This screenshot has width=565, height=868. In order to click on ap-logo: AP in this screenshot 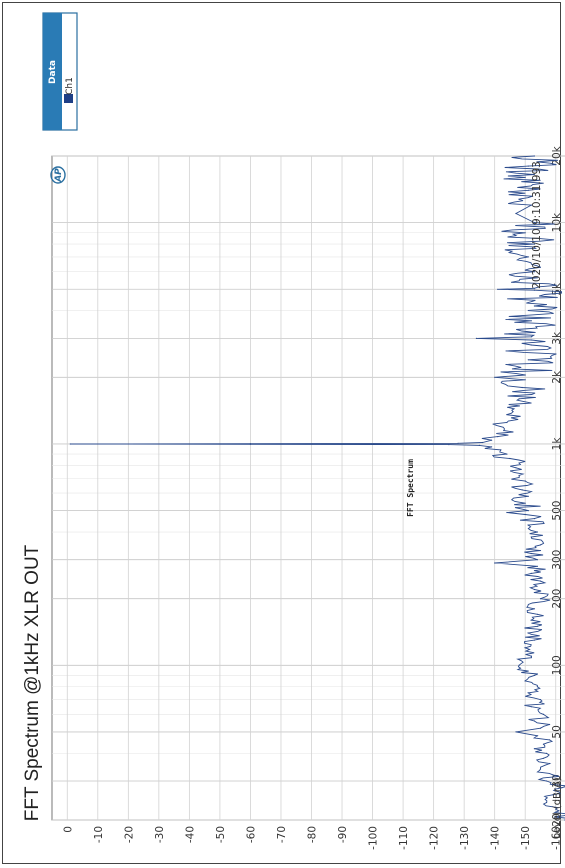, I will do `click(58, 175)`.